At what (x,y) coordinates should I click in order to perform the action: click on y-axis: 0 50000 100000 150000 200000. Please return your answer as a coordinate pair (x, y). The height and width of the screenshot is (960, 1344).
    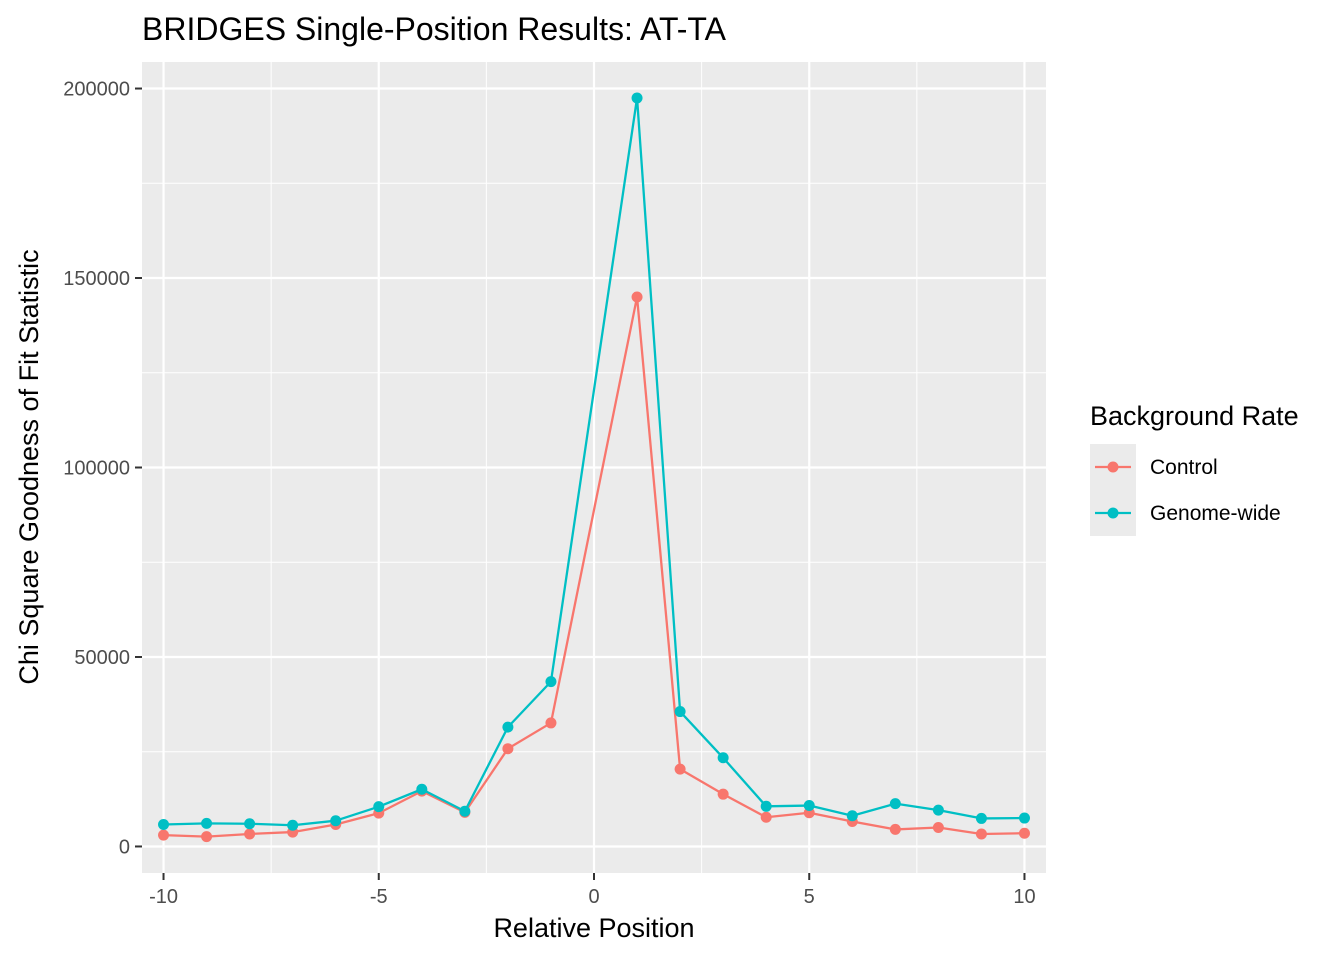
    Looking at the image, I should click on (102, 468).